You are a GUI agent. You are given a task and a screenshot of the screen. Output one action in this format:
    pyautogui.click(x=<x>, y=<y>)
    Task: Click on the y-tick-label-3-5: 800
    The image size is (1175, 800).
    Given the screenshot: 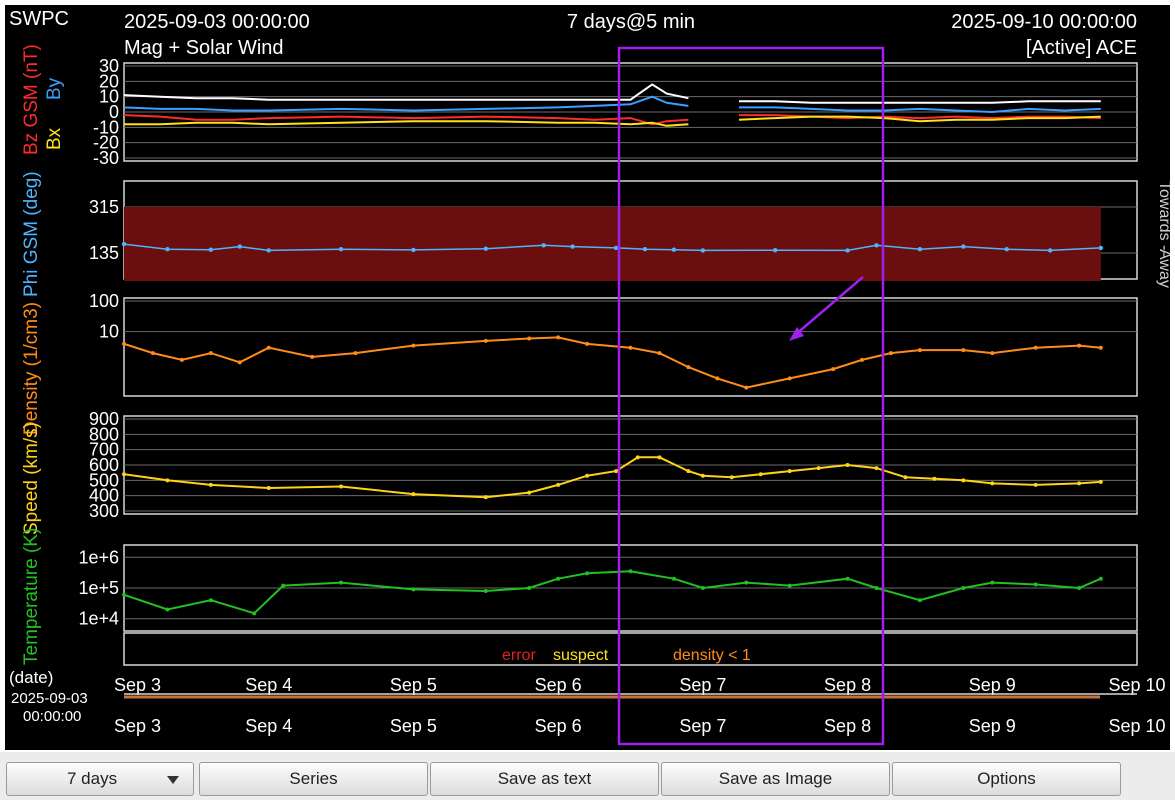 What is the action you would take?
    pyautogui.click(x=104, y=434)
    